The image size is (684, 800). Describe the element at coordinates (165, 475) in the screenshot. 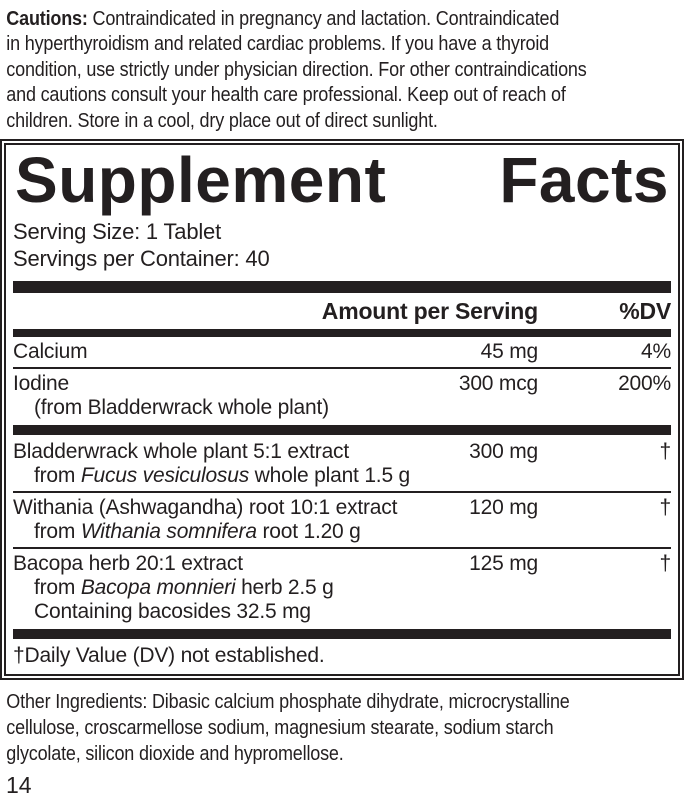

I see `source-latin-name: Fucus vesiculosus` at that location.